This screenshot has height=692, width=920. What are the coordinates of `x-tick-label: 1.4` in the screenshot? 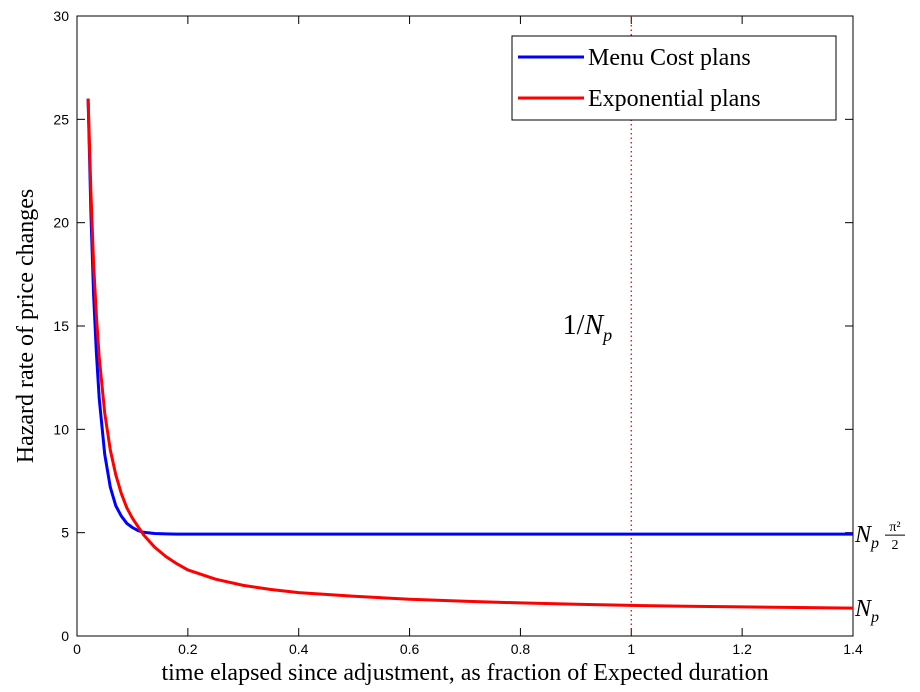 It's located at (853, 649).